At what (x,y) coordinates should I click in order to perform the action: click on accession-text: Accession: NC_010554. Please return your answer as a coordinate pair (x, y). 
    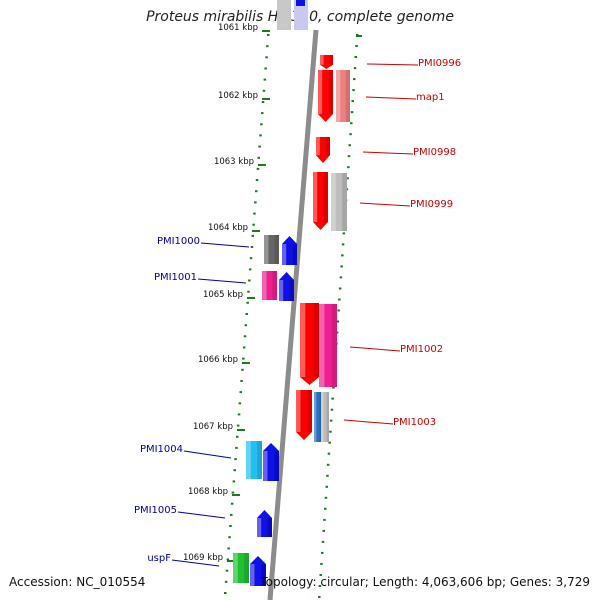
    Looking at the image, I should click on (77, 582).